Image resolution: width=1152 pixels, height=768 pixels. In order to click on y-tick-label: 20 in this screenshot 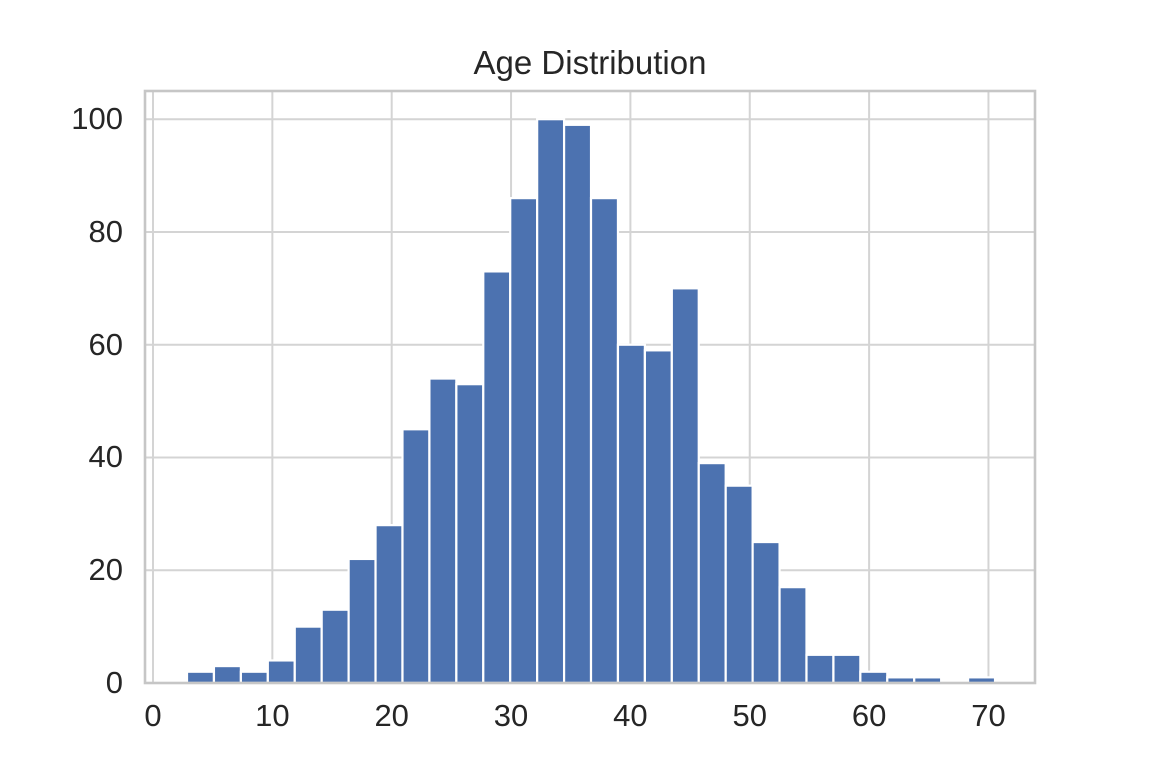, I will do `click(105, 570)`.